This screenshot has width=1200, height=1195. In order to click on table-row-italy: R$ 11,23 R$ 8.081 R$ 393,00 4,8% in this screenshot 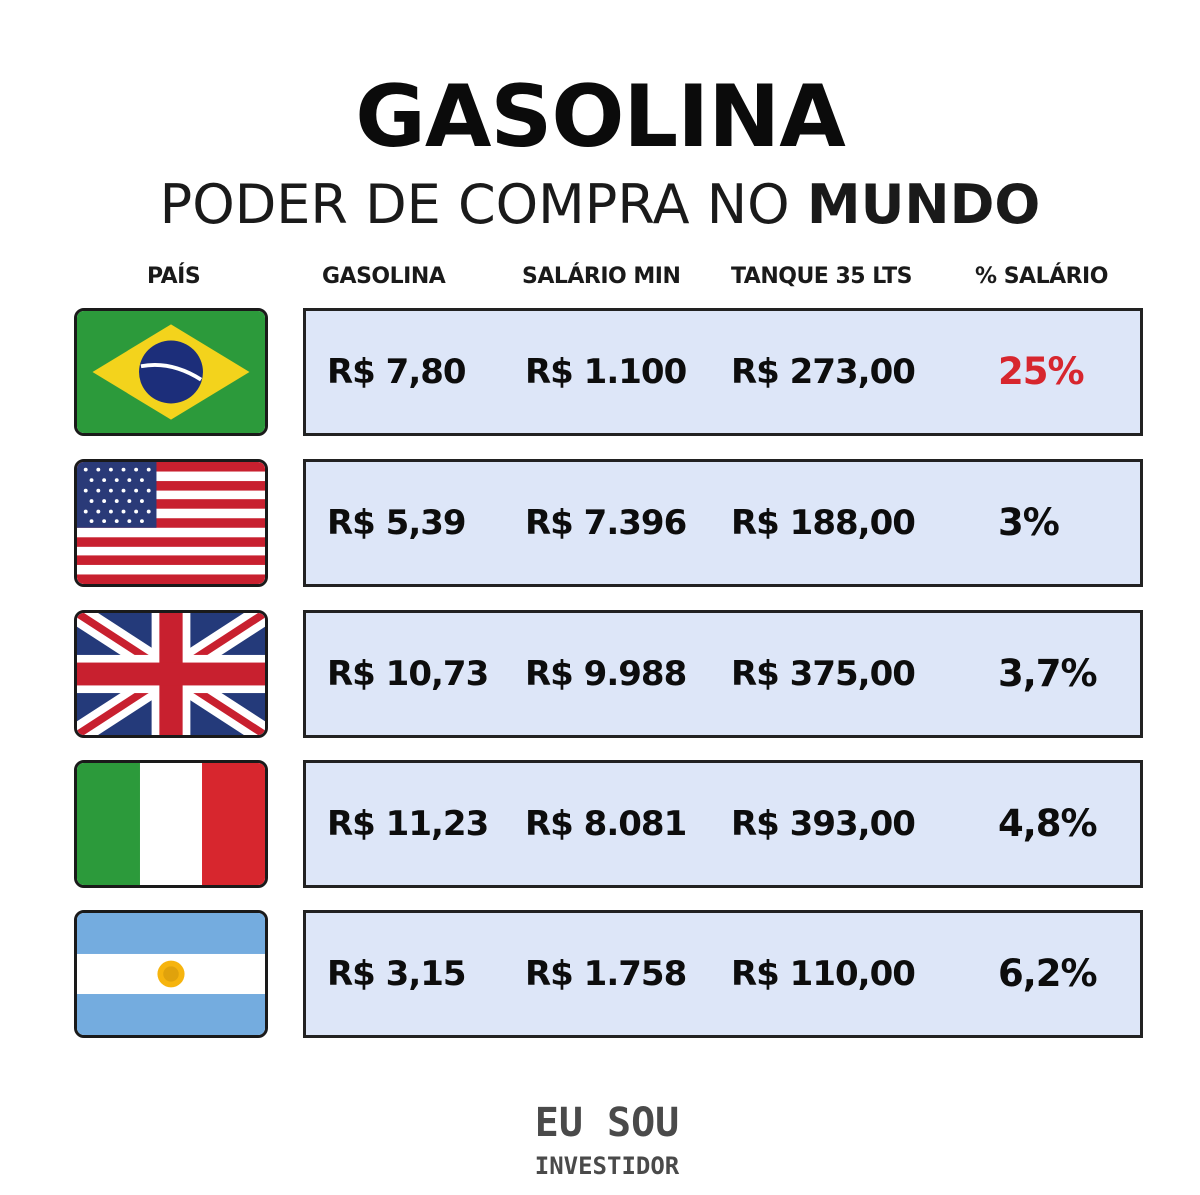, I will do `click(723, 824)`.